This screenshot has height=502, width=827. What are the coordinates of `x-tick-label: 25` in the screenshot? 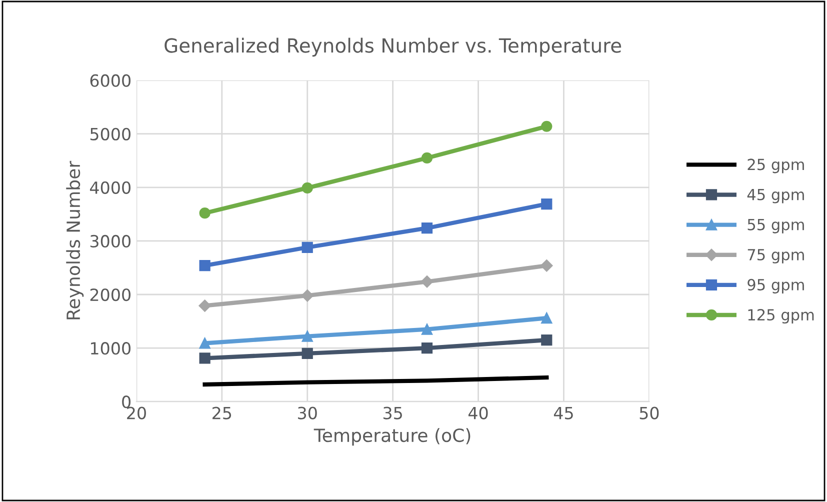 It's located at (222, 413).